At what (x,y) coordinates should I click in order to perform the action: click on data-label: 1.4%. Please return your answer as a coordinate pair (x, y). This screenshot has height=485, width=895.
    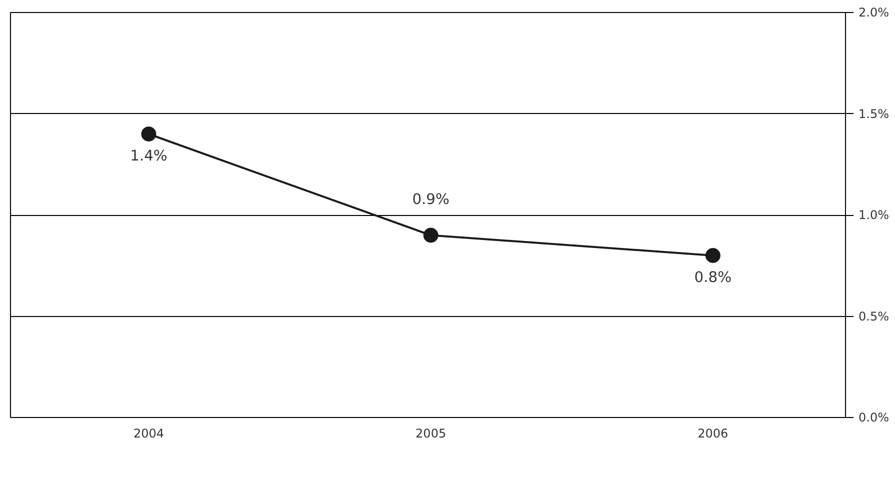
    Looking at the image, I should click on (149, 156).